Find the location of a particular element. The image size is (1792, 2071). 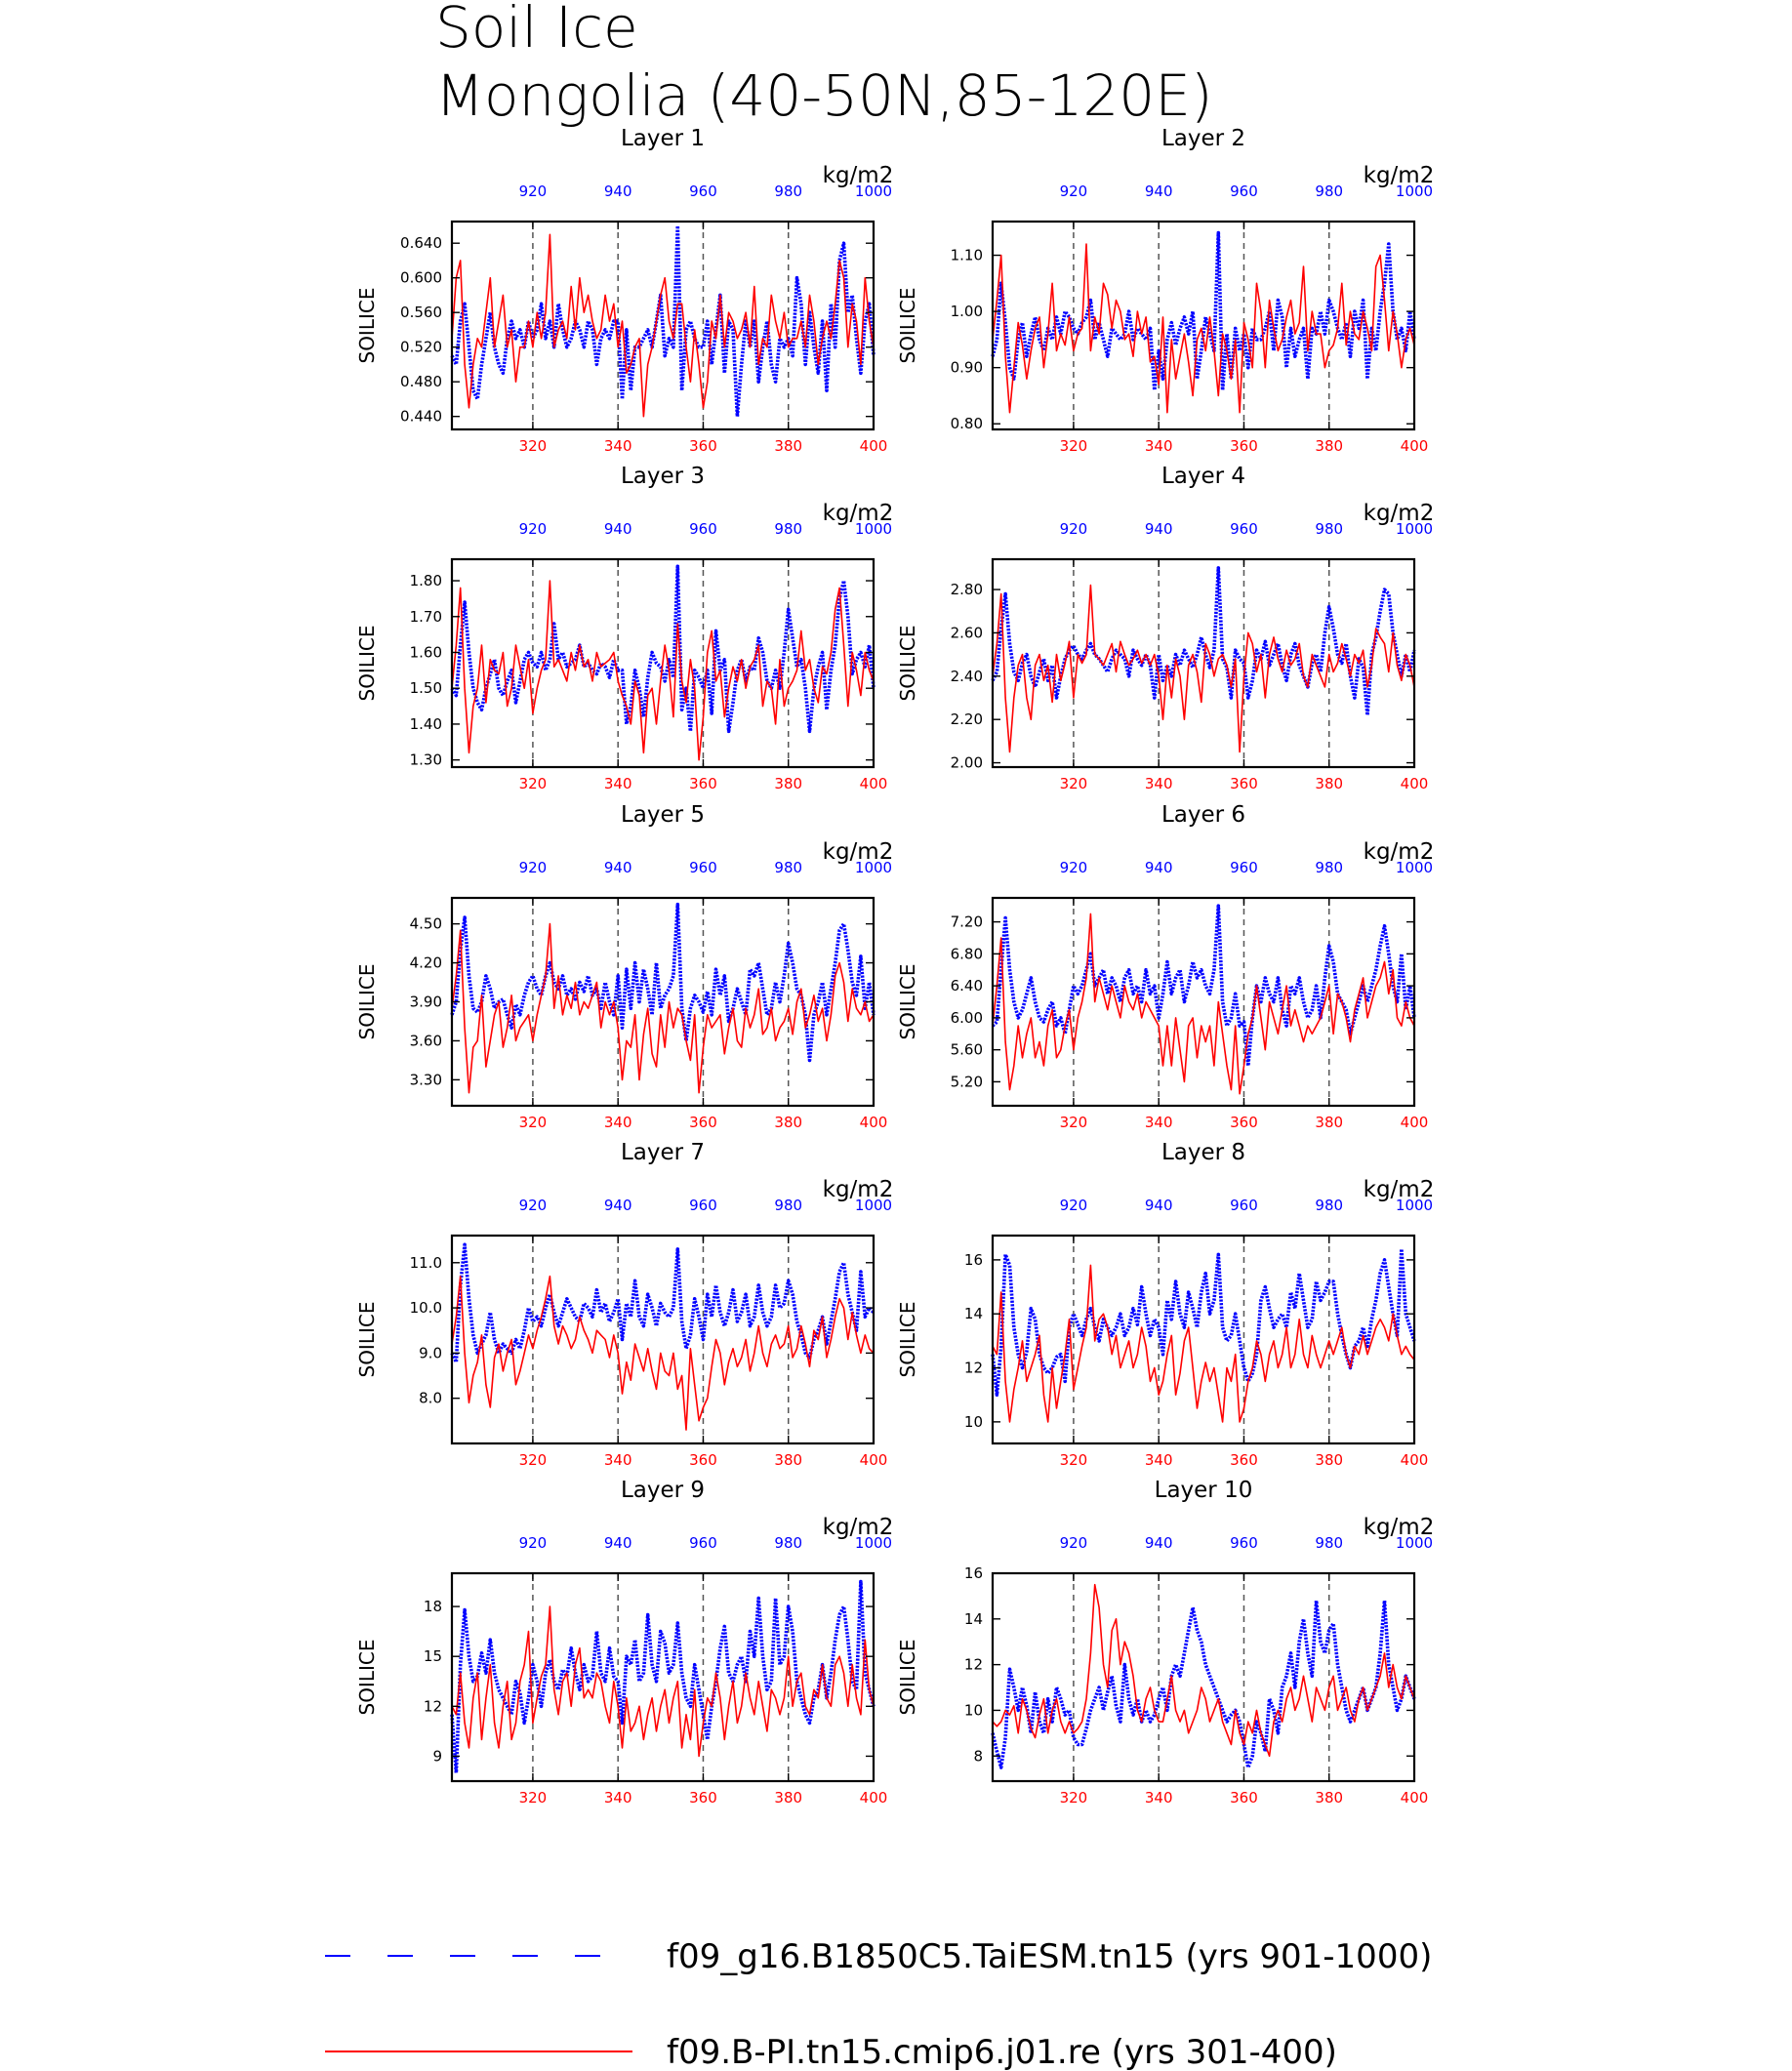

y-tick-label: 1.00 is located at coordinates (967, 311).